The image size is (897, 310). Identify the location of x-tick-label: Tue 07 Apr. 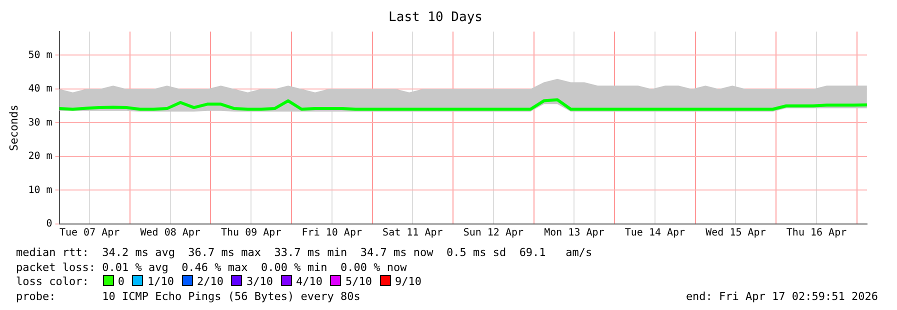
(89, 233).